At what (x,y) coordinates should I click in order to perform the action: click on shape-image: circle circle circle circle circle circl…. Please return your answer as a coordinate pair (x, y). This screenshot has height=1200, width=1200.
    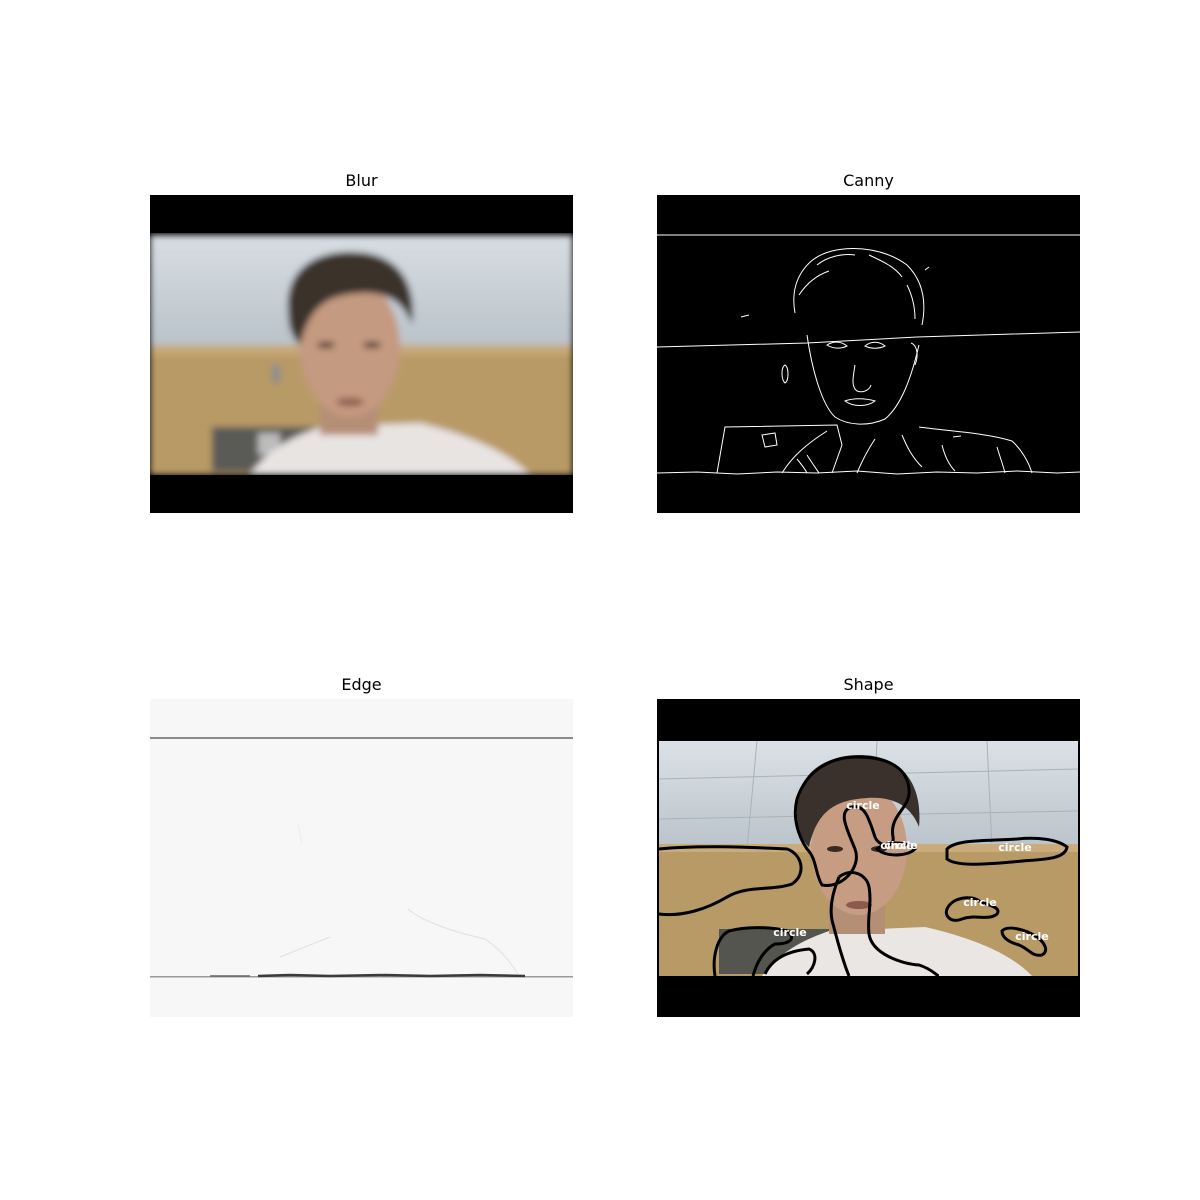
    Looking at the image, I should click on (868, 858).